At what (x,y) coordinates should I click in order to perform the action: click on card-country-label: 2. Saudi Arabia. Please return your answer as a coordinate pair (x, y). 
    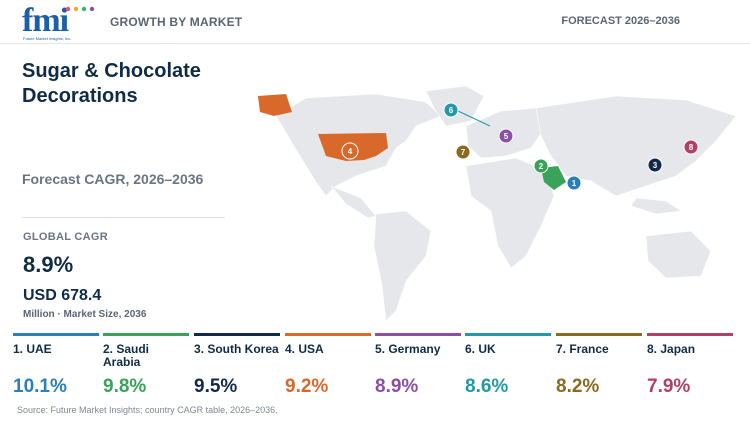
    Looking at the image, I should click on (126, 355).